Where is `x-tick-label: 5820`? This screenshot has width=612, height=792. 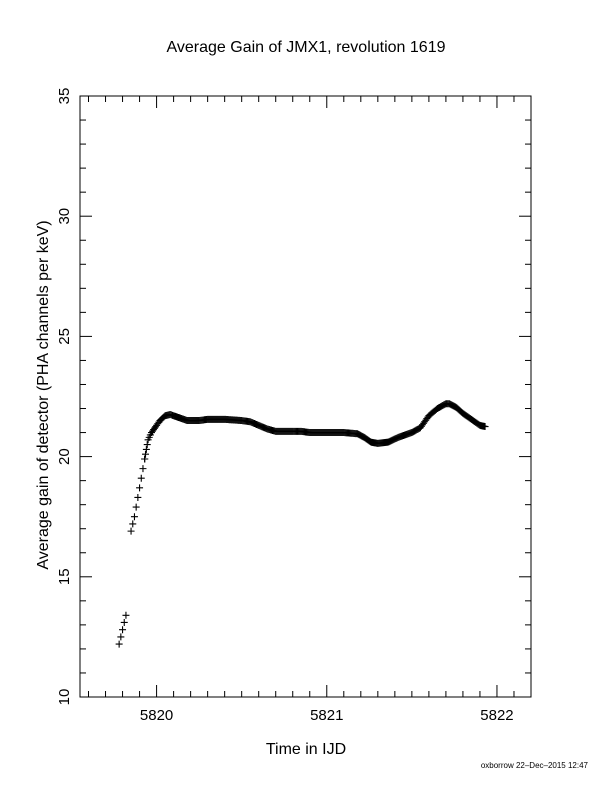 x-tick-label: 5820 is located at coordinates (156, 715).